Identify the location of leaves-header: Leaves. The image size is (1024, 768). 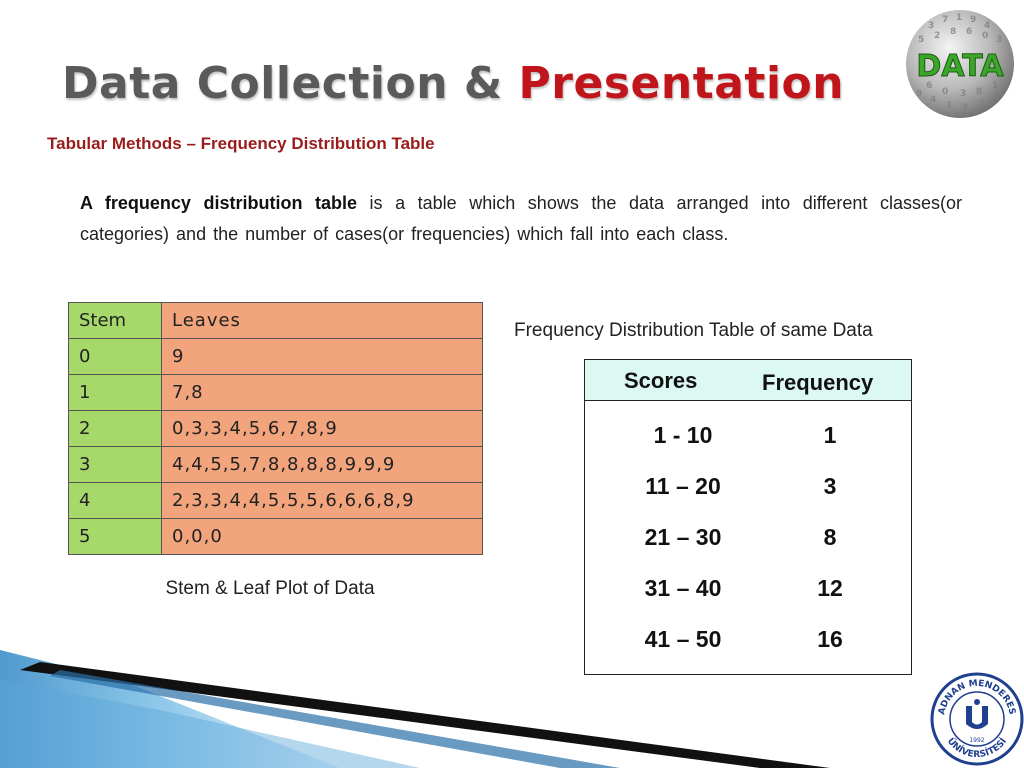
(322, 320).